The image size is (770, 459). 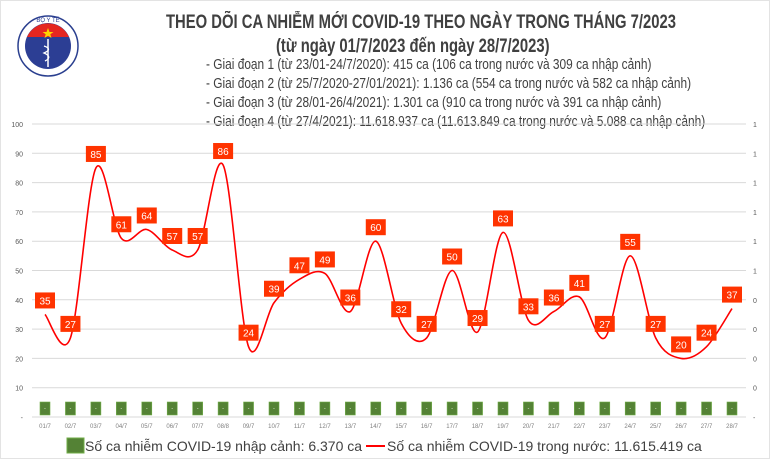 I want to click on bar-import-26/7, so click(x=681, y=408).